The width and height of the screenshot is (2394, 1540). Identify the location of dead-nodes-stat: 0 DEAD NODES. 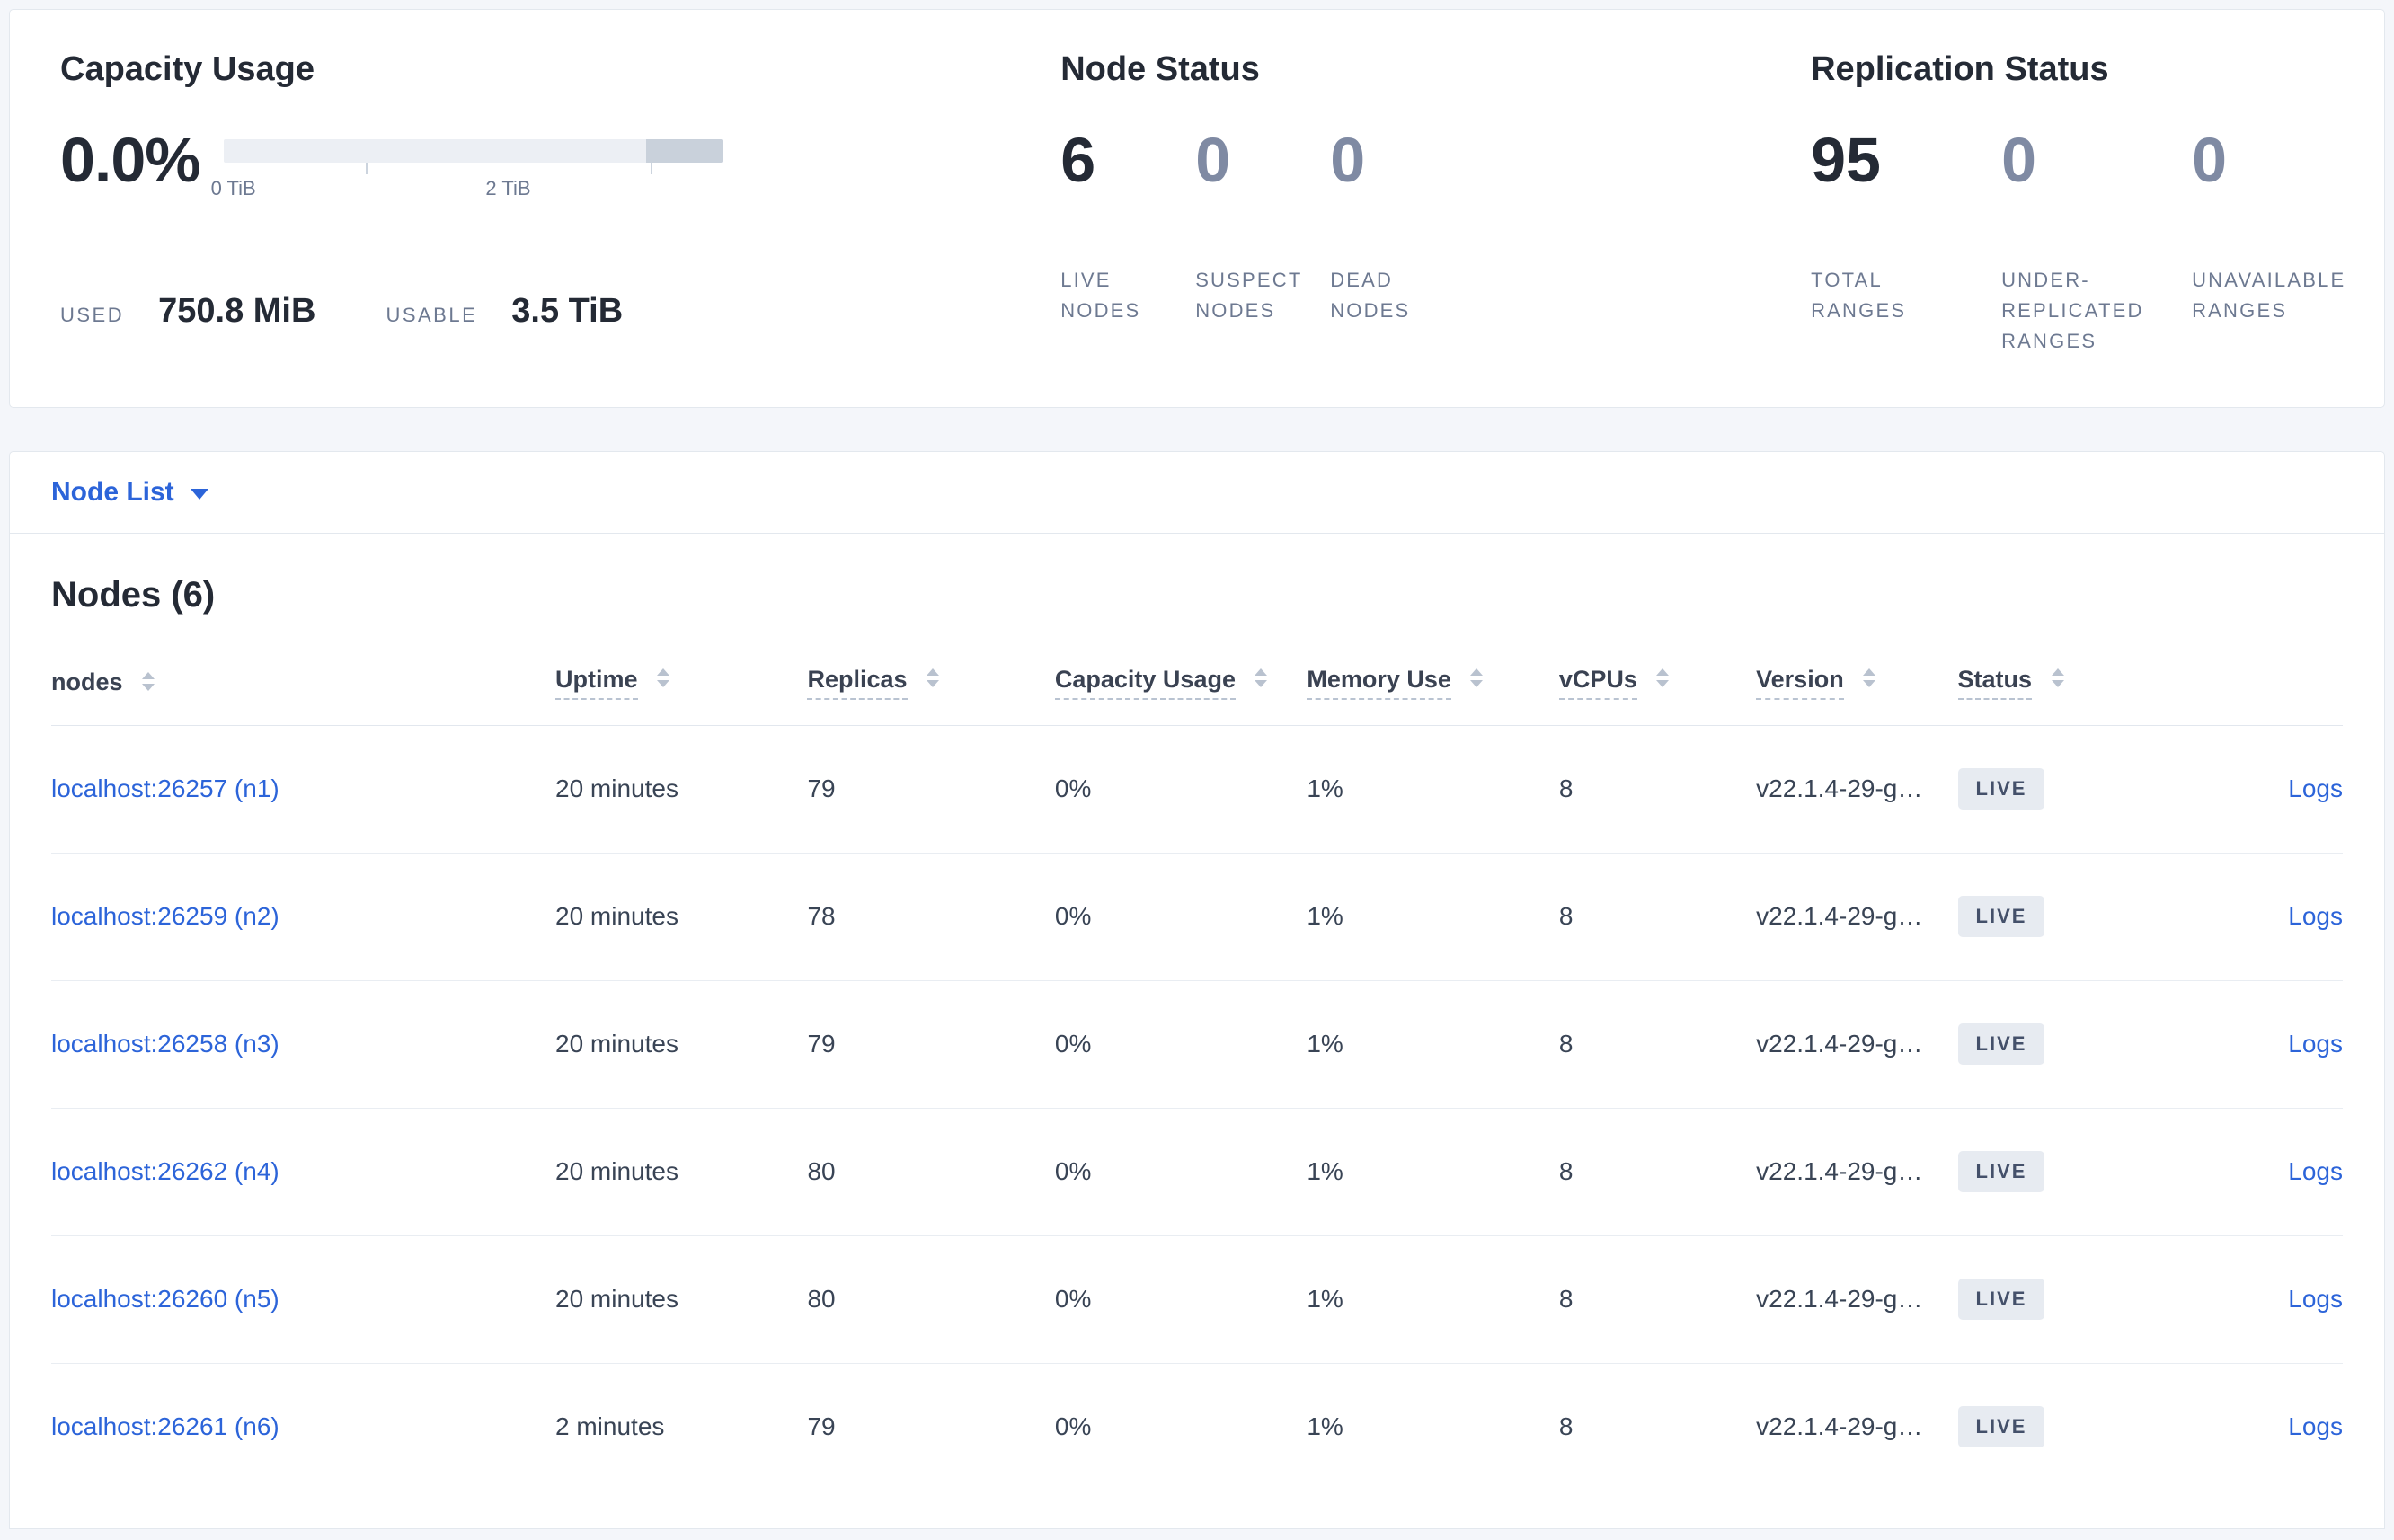
(1397, 227).